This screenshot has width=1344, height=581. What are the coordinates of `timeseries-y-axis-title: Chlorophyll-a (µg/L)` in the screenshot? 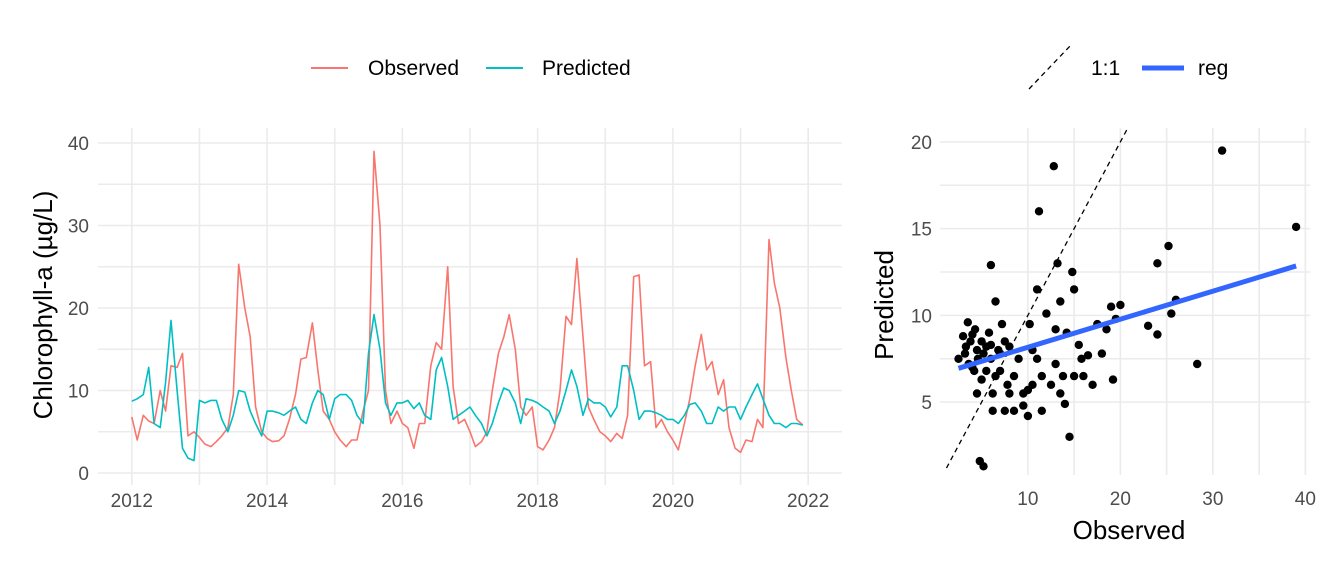 It's located at (43, 305).